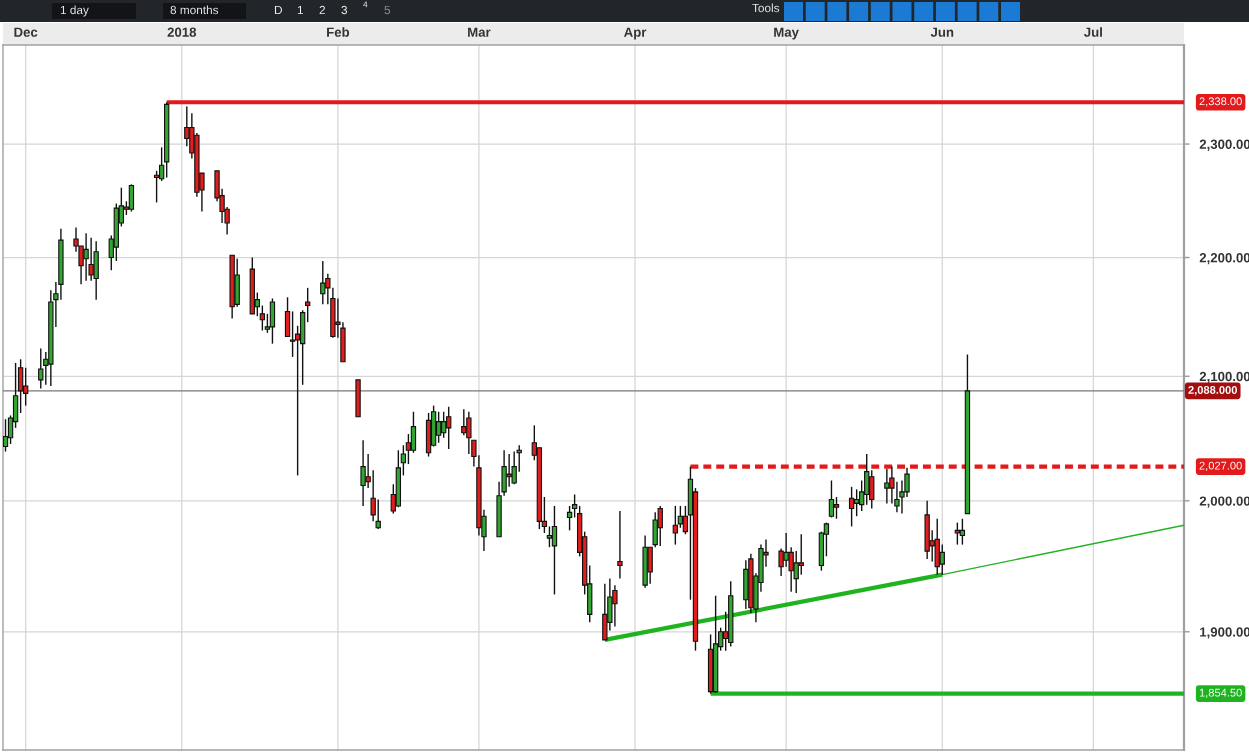 This screenshot has width=1249, height=755. Describe the element at coordinates (338, 32) in the screenshot. I see `x-tick-label: Feb` at that location.